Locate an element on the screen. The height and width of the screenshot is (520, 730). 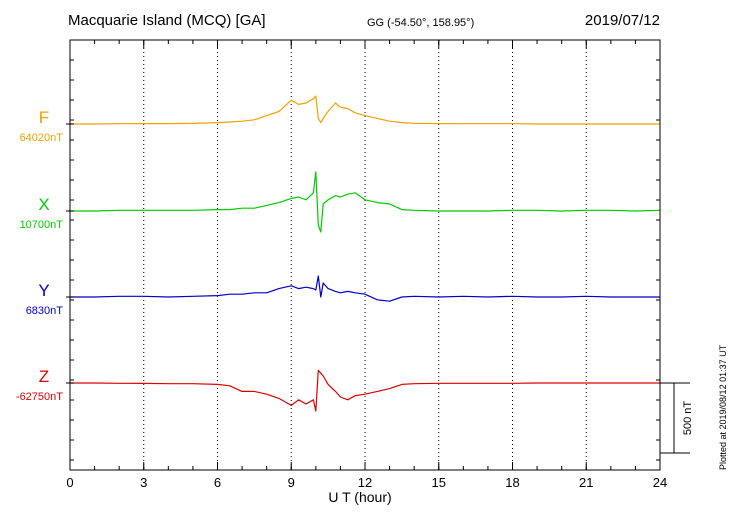
x-tick-label: 6 is located at coordinates (217, 482).